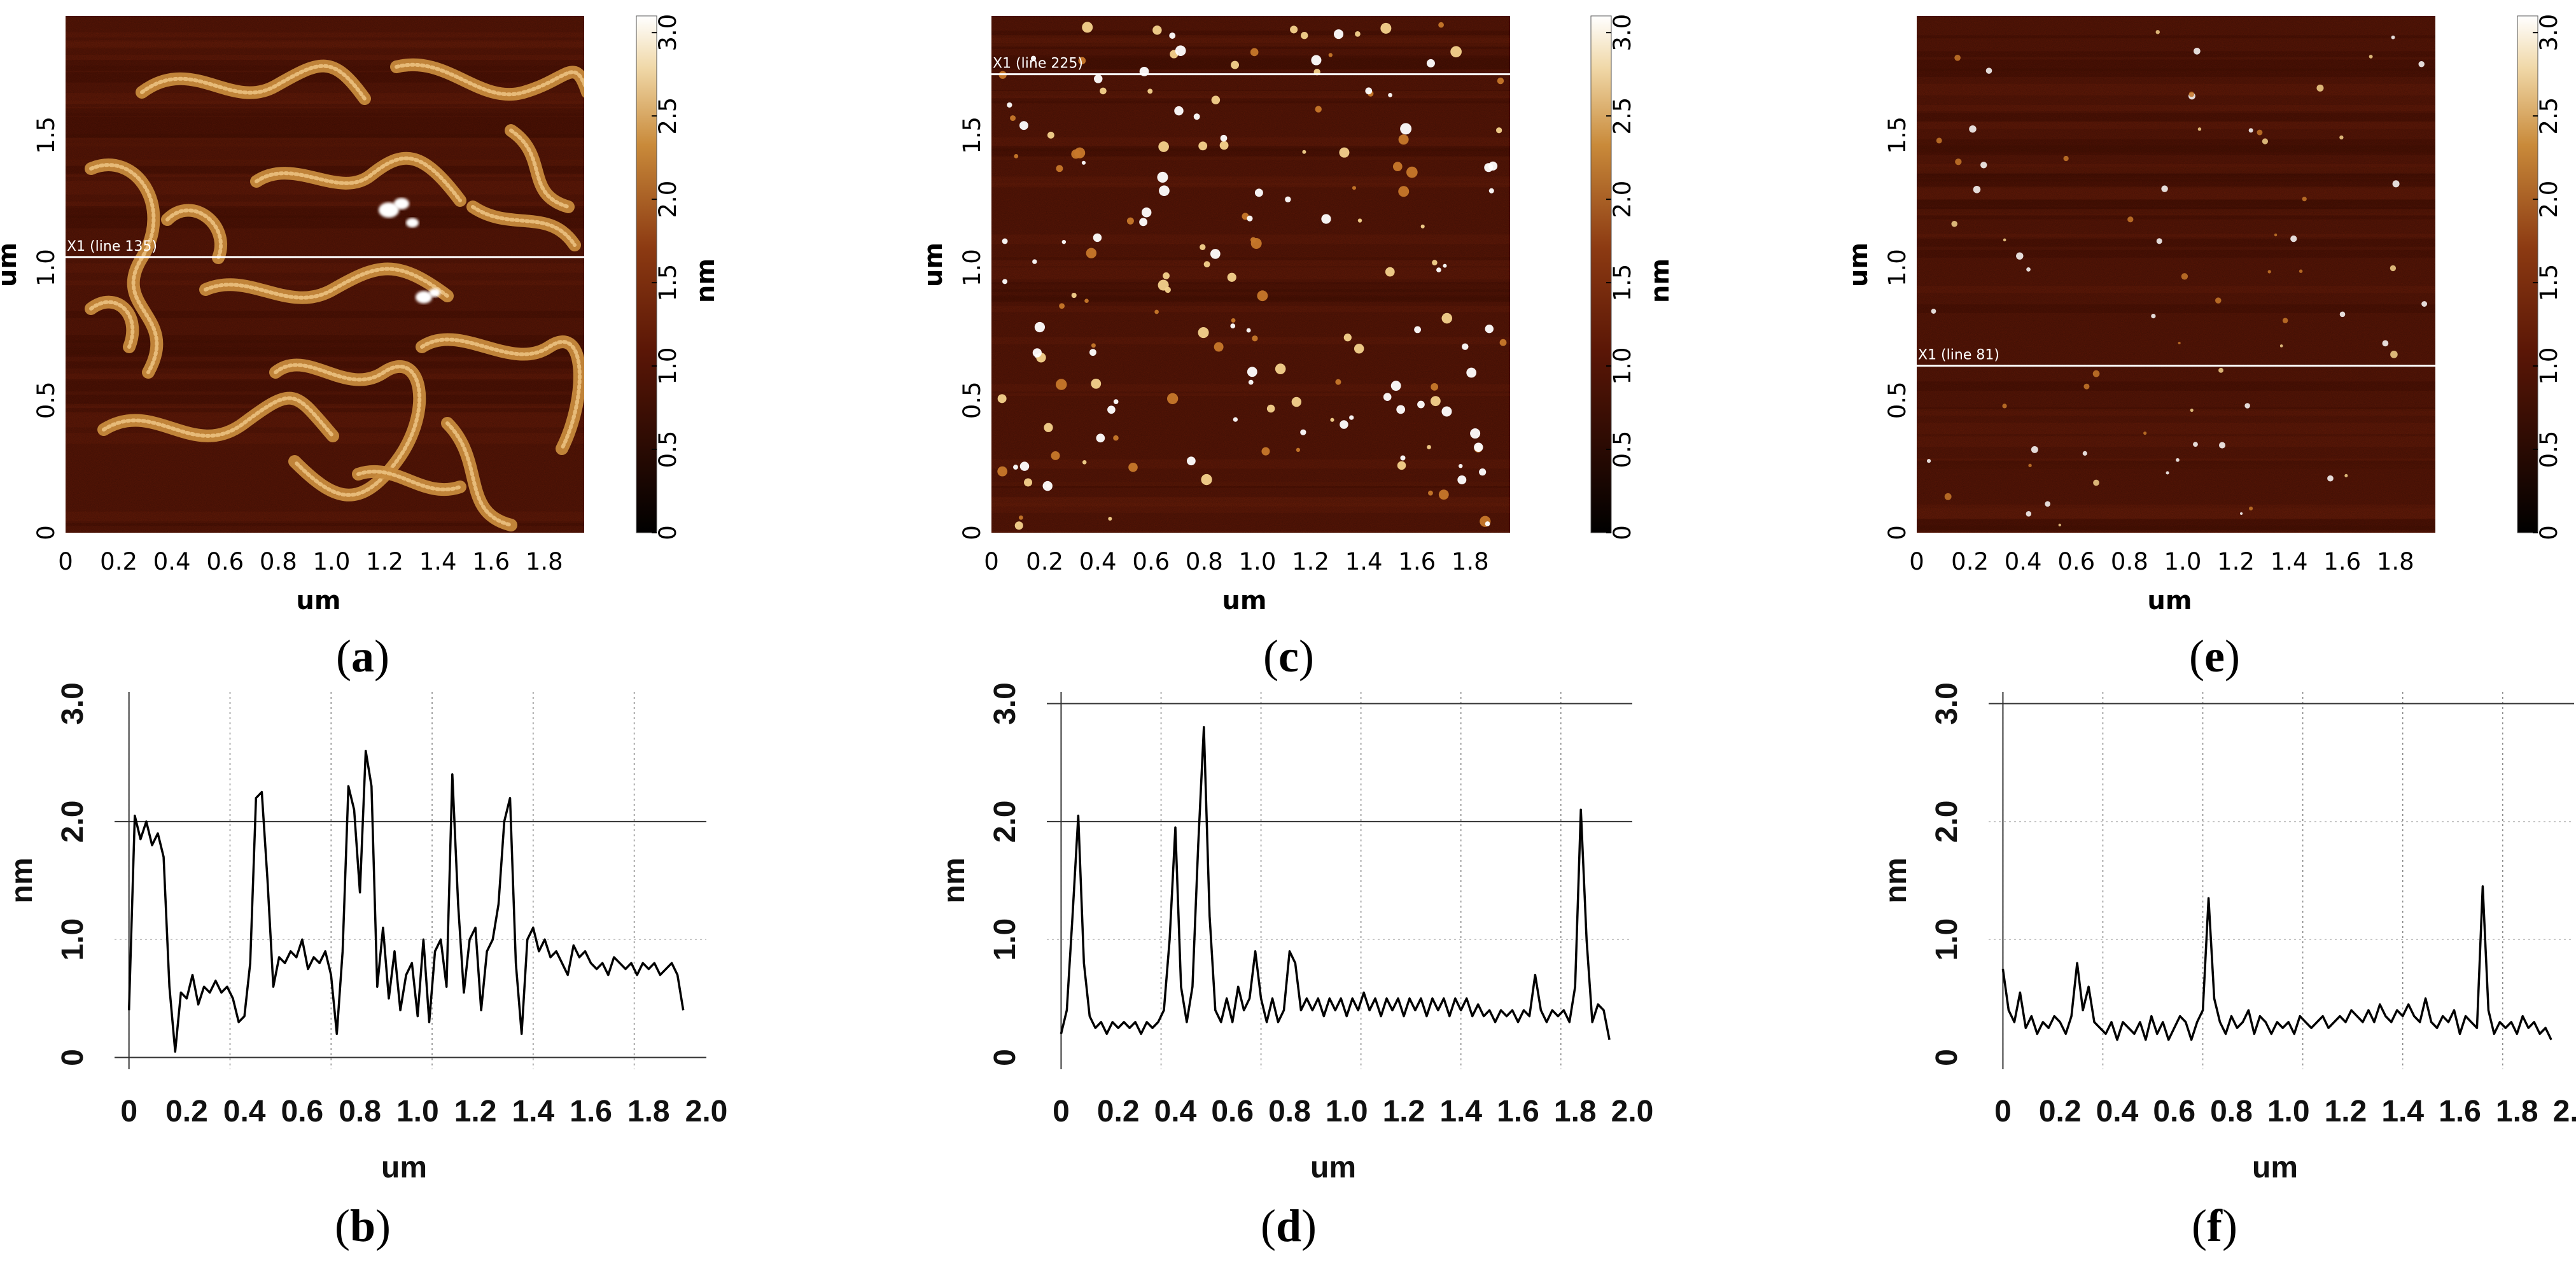 The image size is (2576, 1264). What do you see at coordinates (1288, 656) in the screenshot?
I see `caption-letter: c` at bounding box center [1288, 656].